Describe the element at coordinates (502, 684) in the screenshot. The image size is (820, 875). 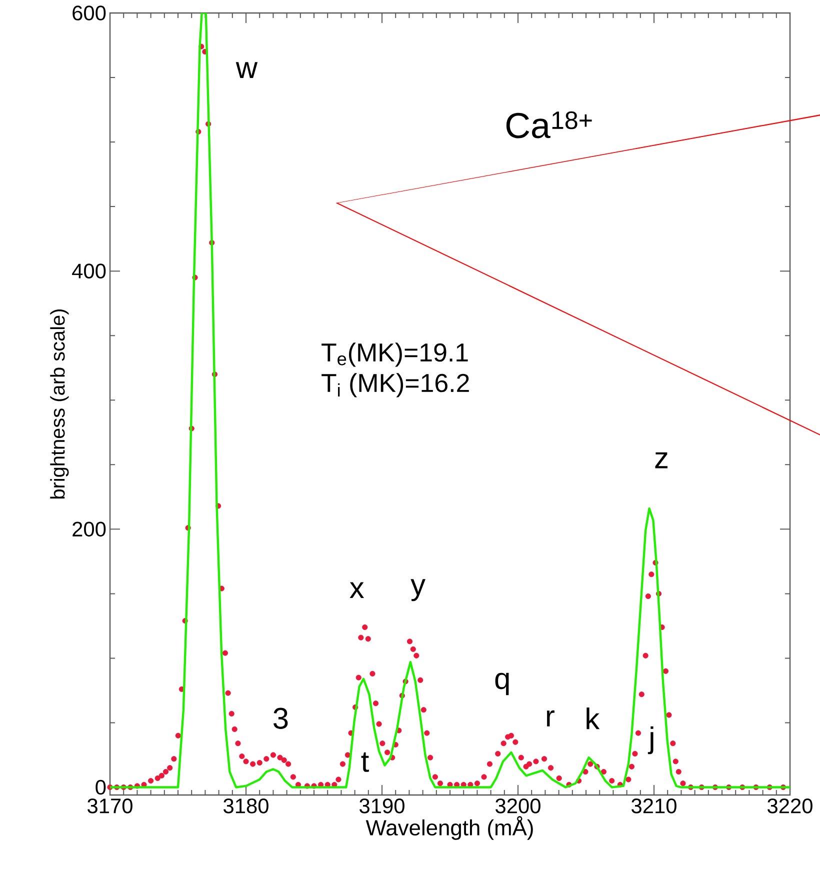
I see `annotation: q` at that location.